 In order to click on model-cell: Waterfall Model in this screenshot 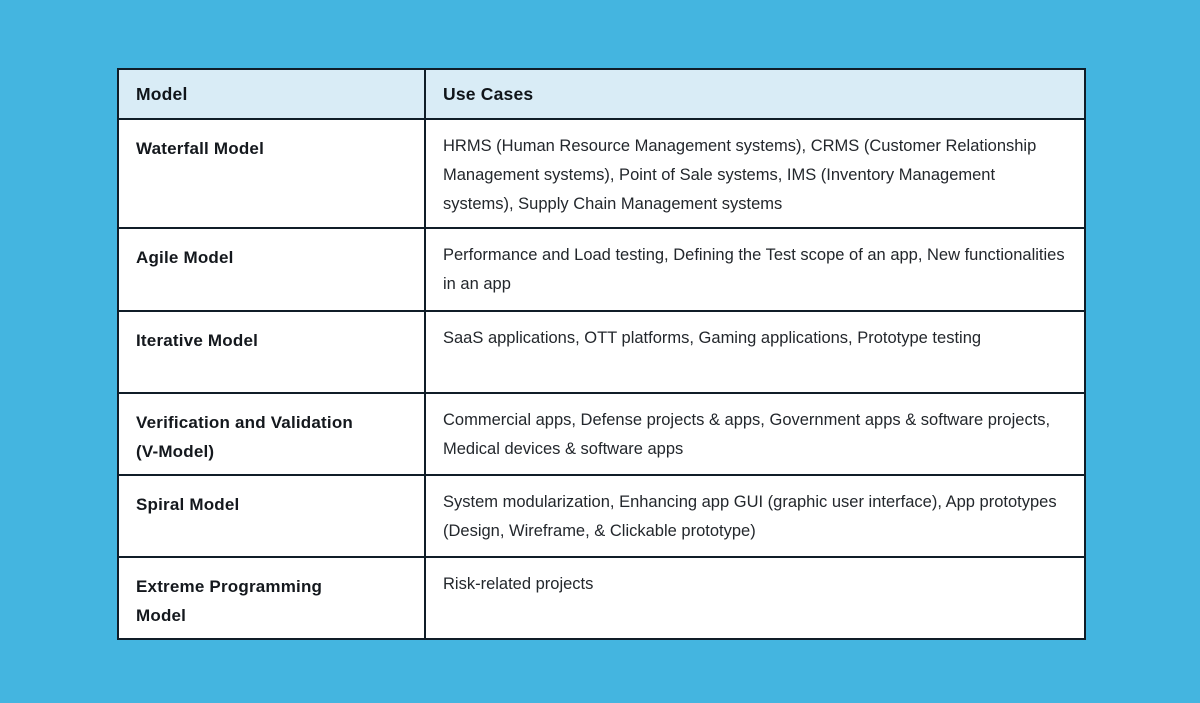, I will do `click(271, 173)`.